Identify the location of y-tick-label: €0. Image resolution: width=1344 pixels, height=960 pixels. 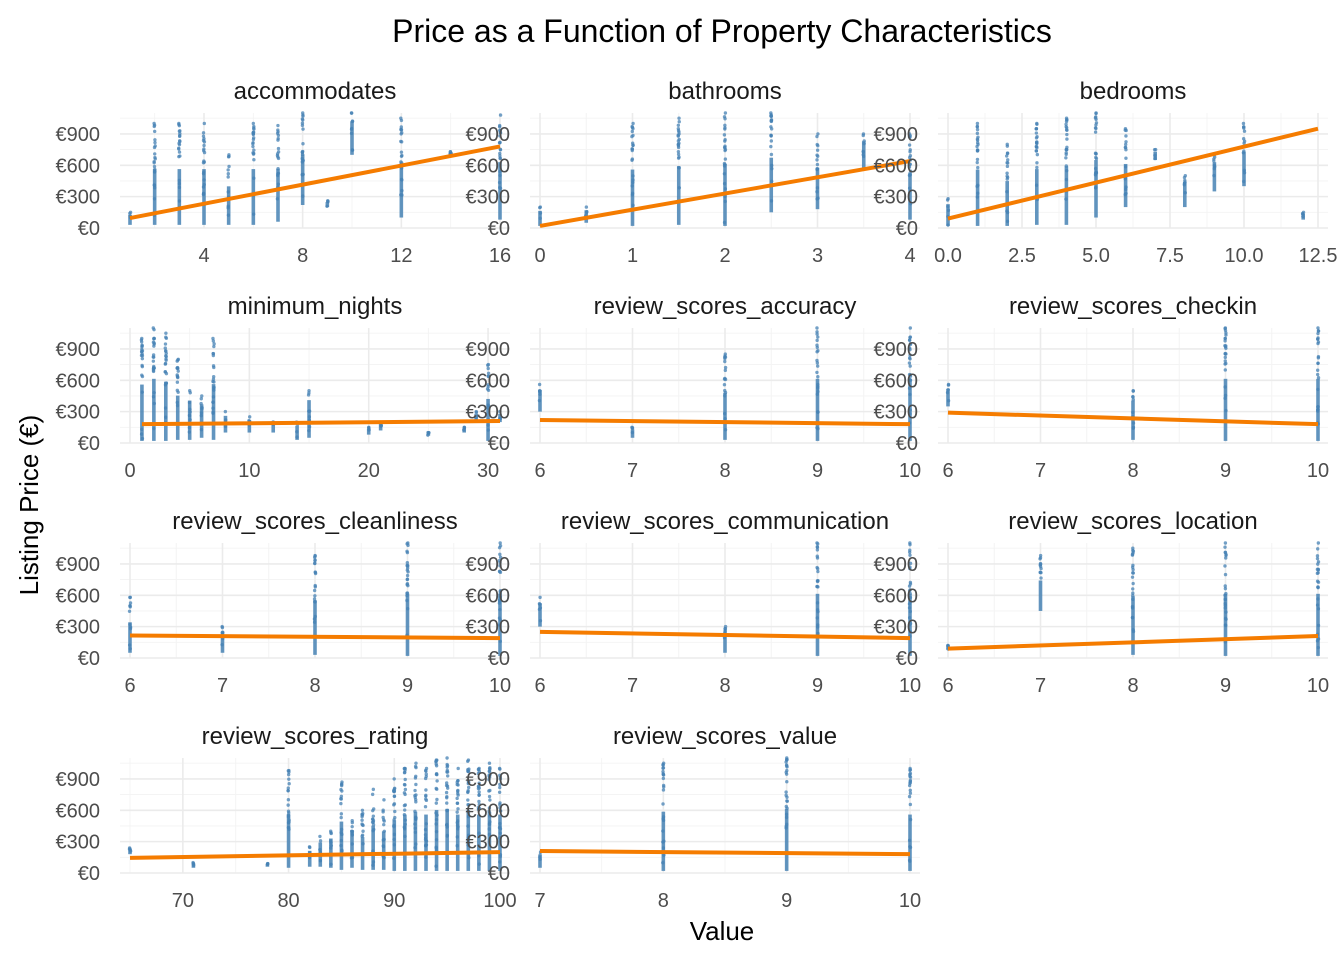
(89, 659).